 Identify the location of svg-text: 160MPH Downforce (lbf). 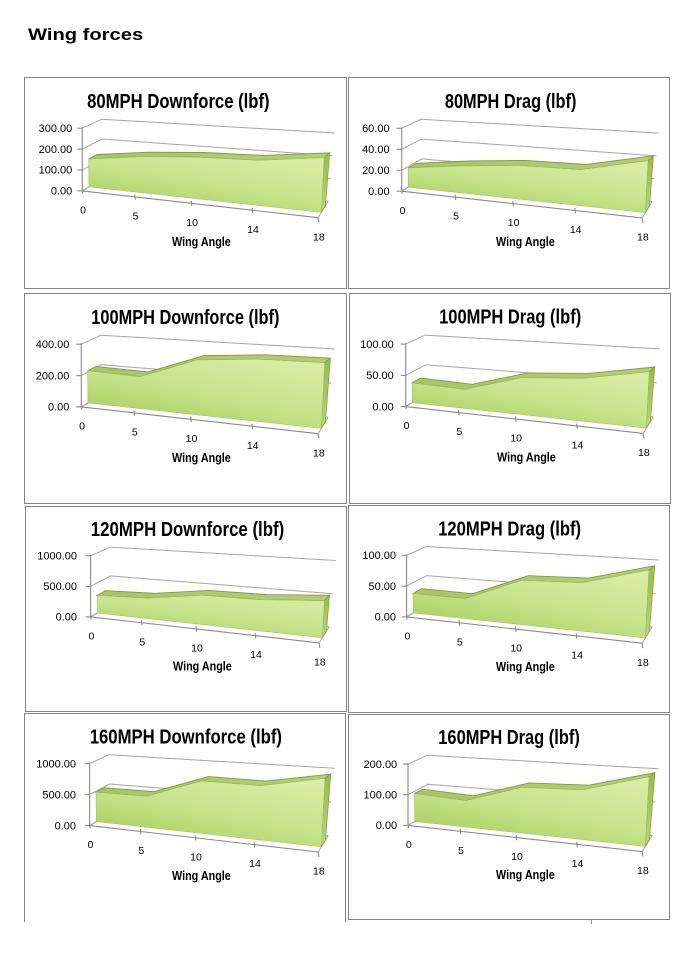
(185, 737).